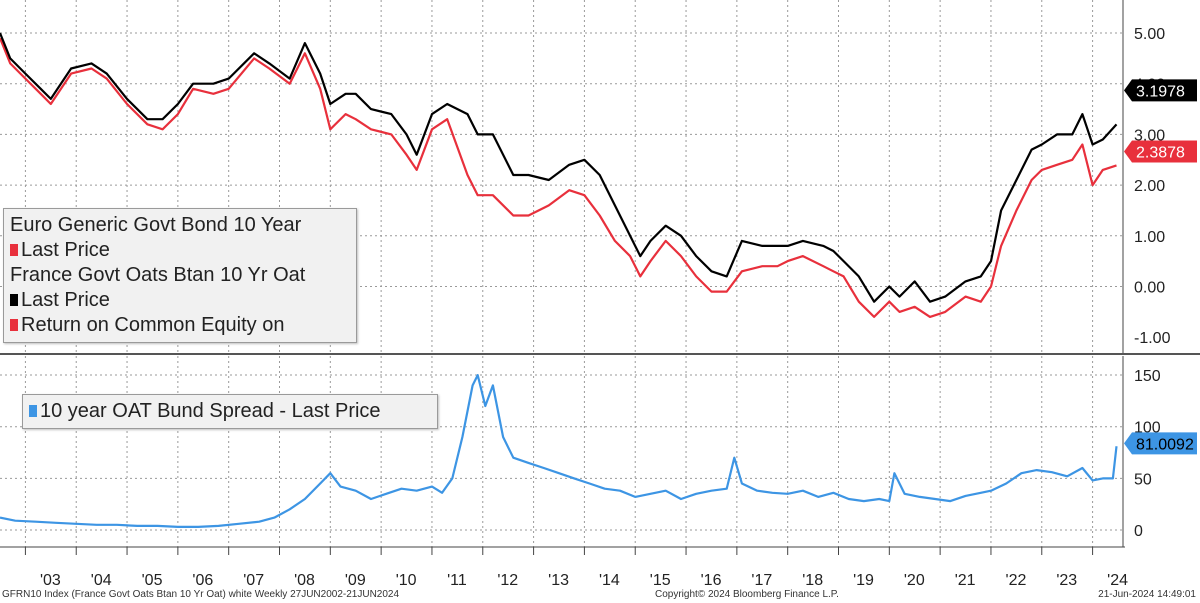 The width and height of the screenshot is (1200, 603). Describe the element at coordinates (355, 580) in the screenshot. I see `x-tick-label: '09` at that location.